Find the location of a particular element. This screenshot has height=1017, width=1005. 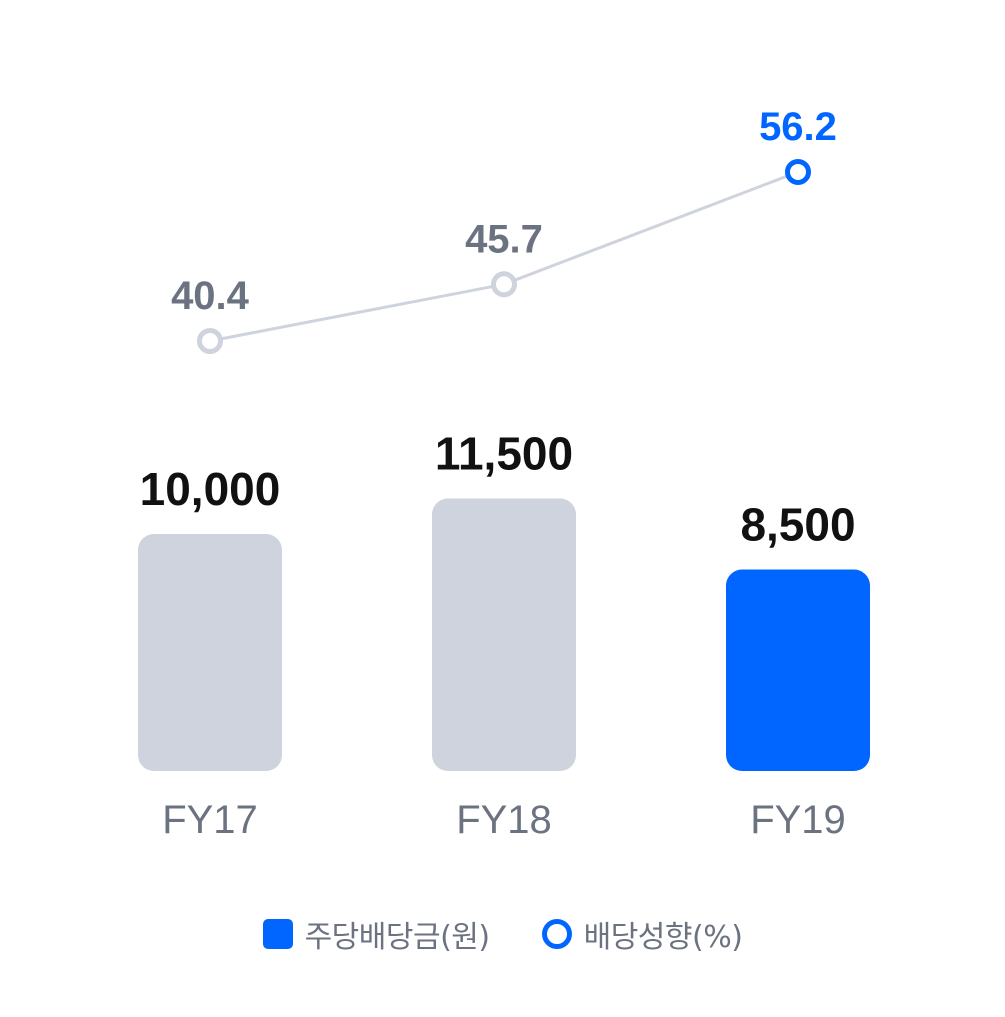

dividend-value-label: 11,500 is located at coordinates (504, 453).